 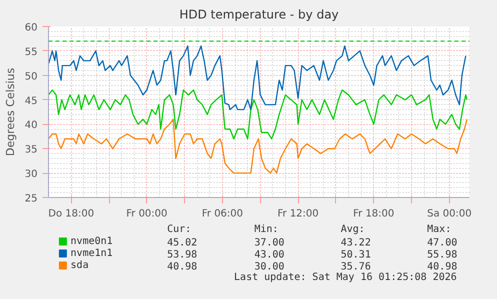 I want to click on y-axis-title: Degrees Celsius, so click(x=10, y=112).